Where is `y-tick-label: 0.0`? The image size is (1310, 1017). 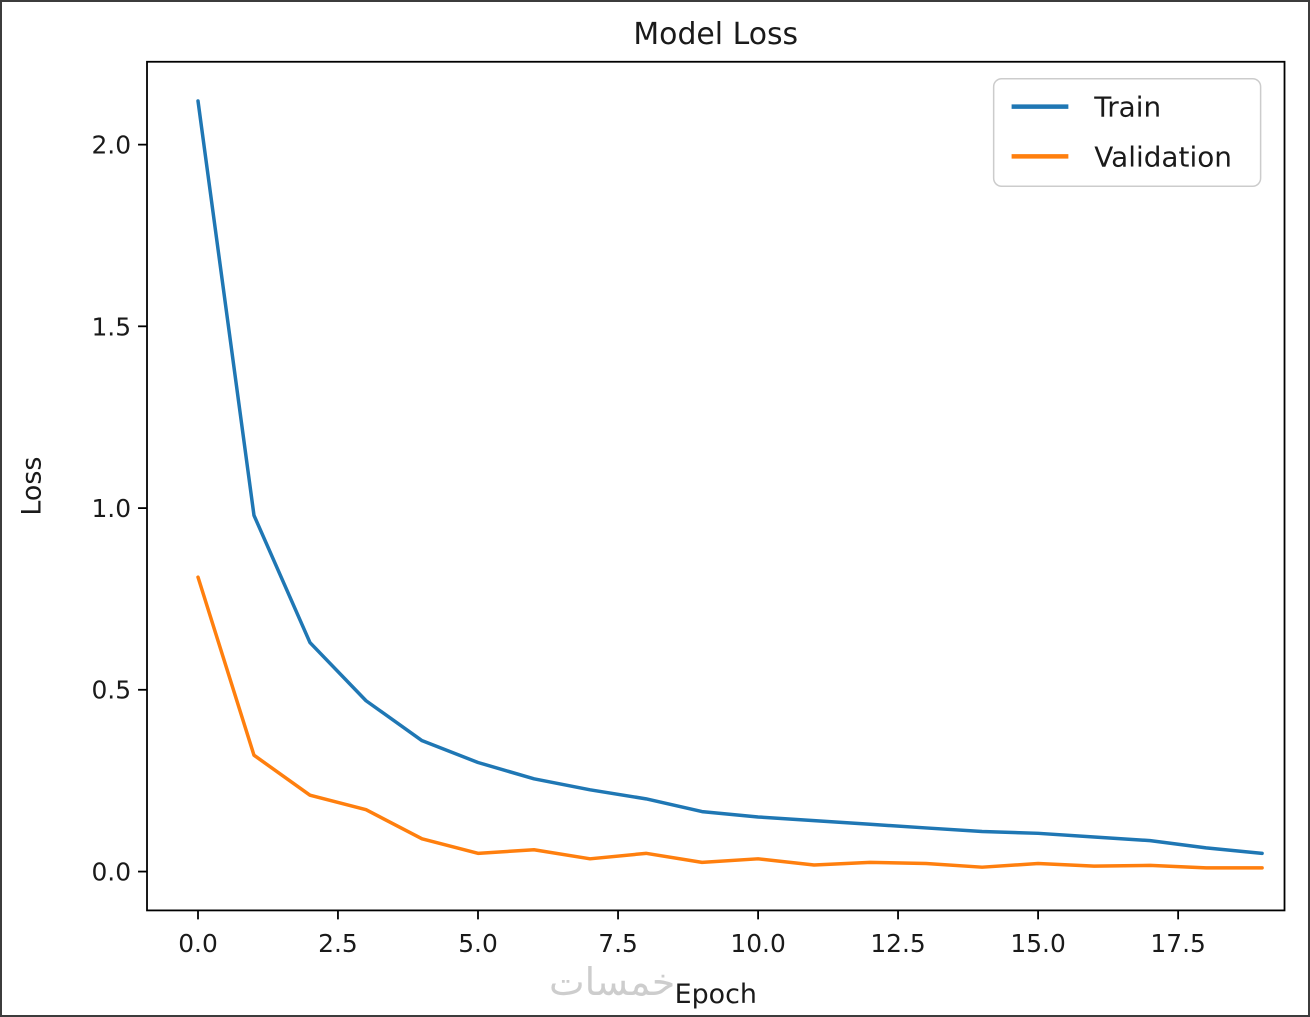 y-tick-label: 0.0 is located at coordinates (111, 872).